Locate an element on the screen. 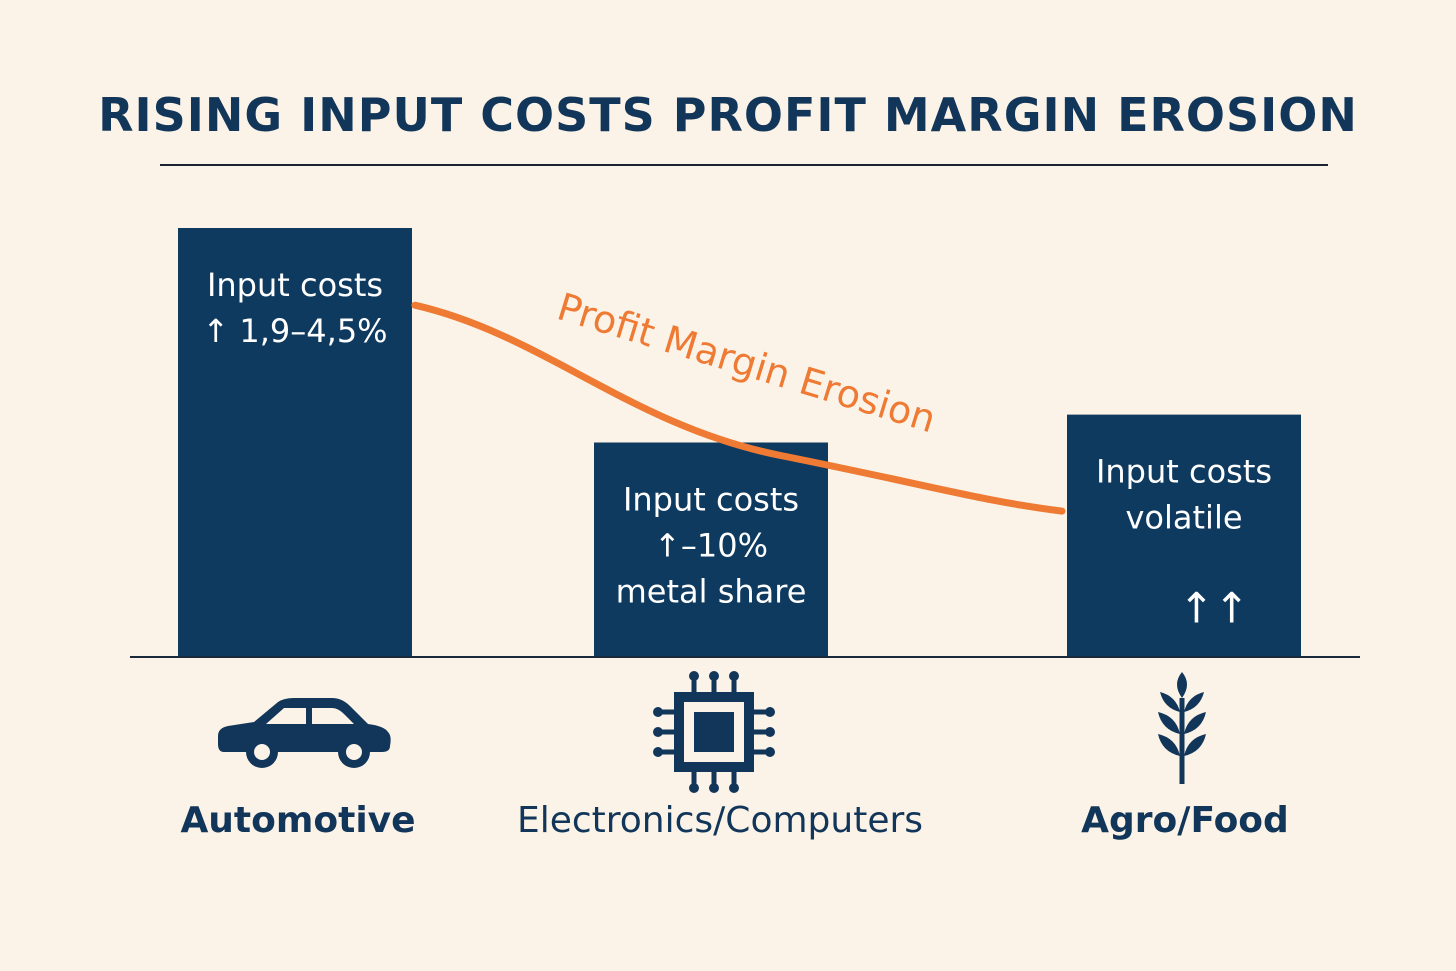 This screenshot has width=1456, height=971. car-icon is located at coordinates (304, 733).